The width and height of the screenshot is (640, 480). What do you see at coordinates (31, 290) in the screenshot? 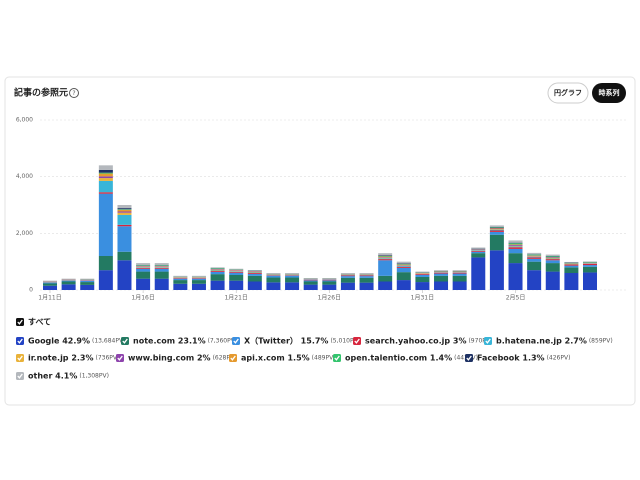
I see `y-tick-label: 0` at bounding box center [31, 290].